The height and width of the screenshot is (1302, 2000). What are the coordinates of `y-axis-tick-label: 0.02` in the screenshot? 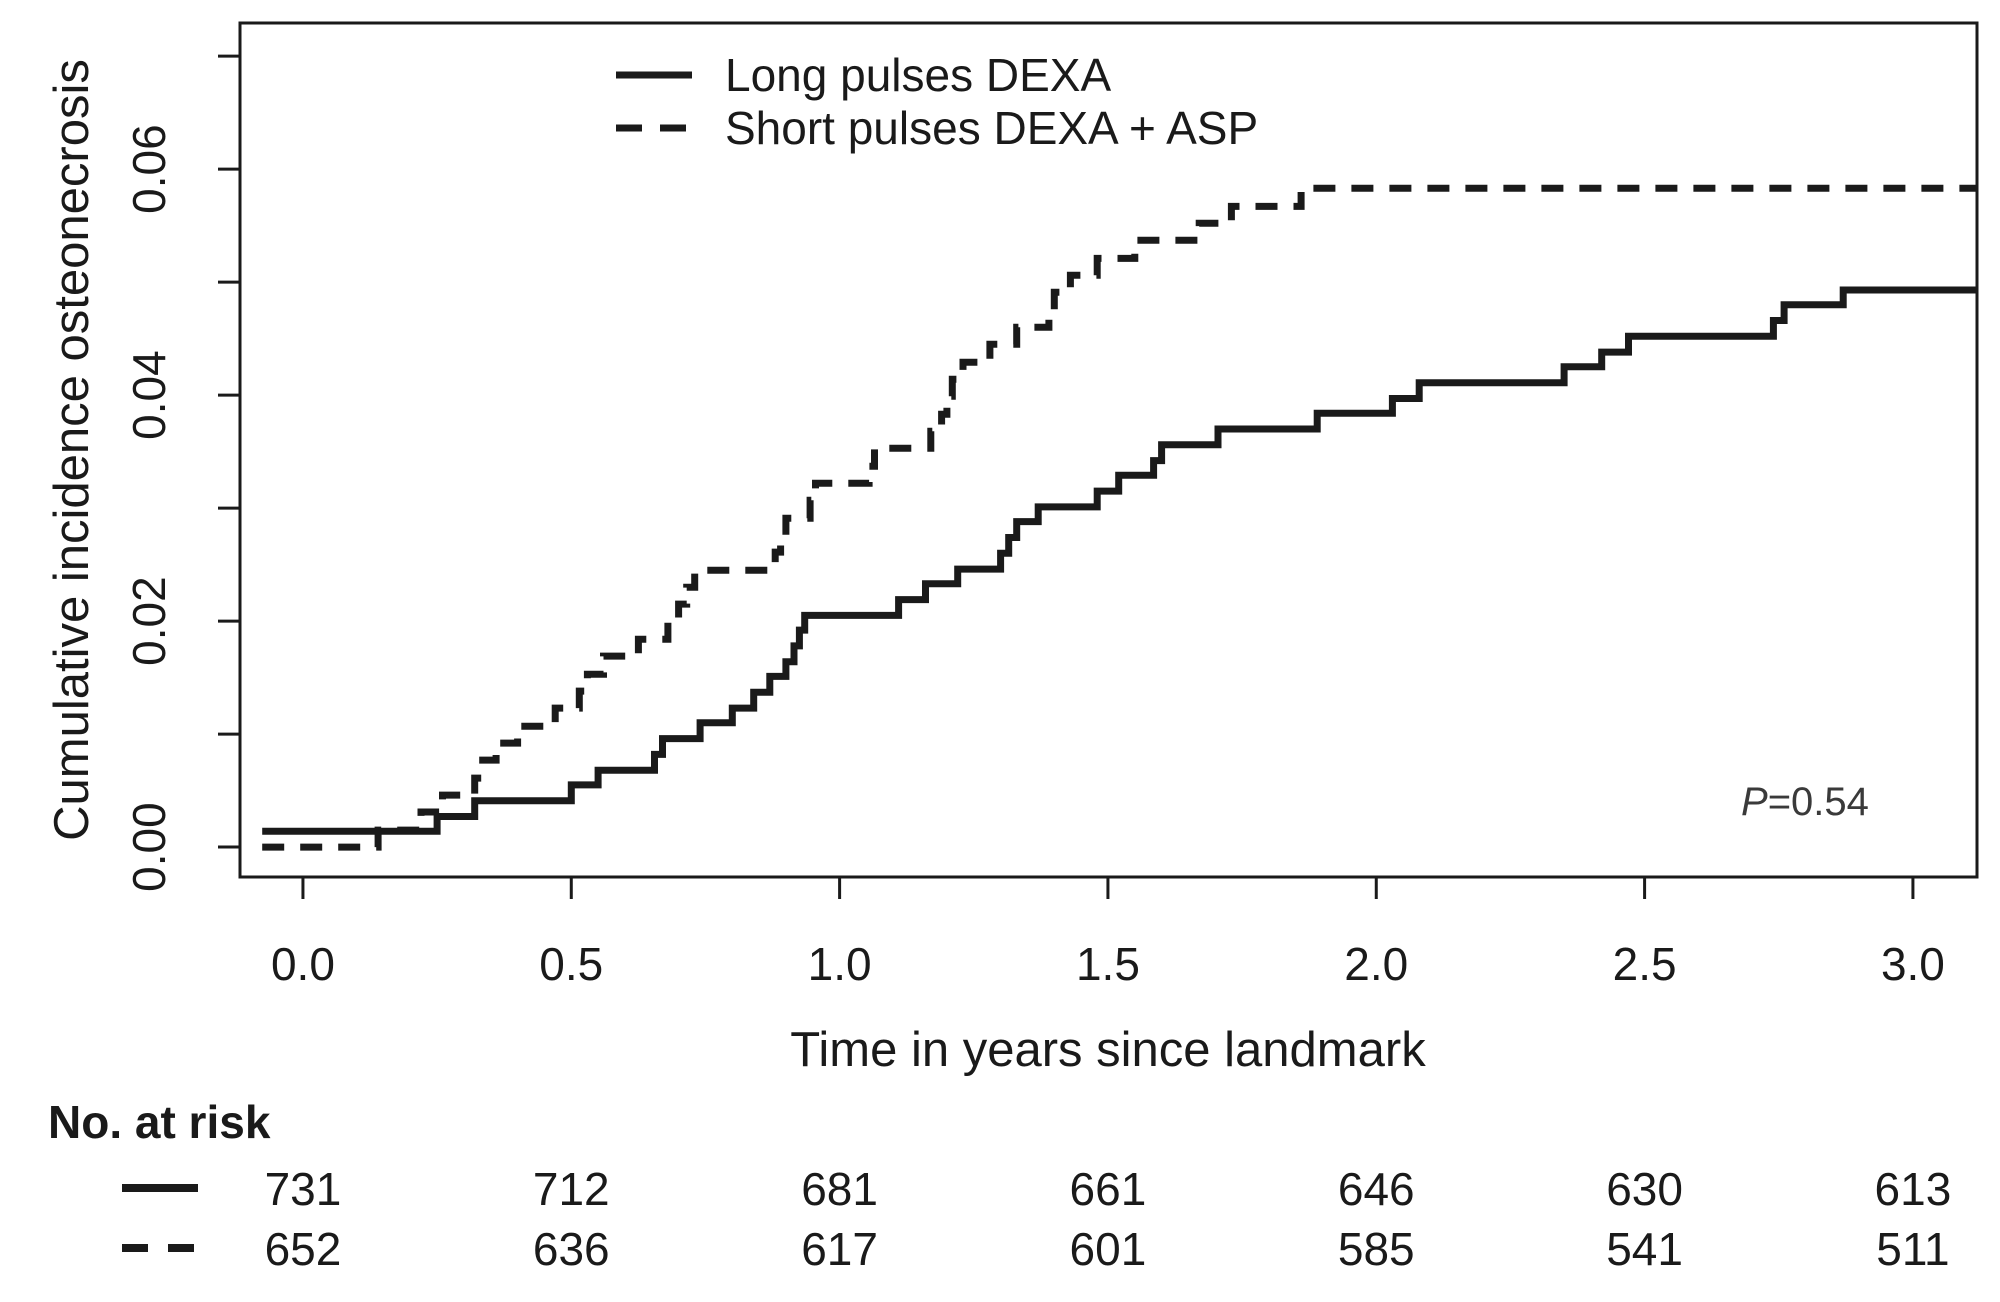 It's located at (149, 621).